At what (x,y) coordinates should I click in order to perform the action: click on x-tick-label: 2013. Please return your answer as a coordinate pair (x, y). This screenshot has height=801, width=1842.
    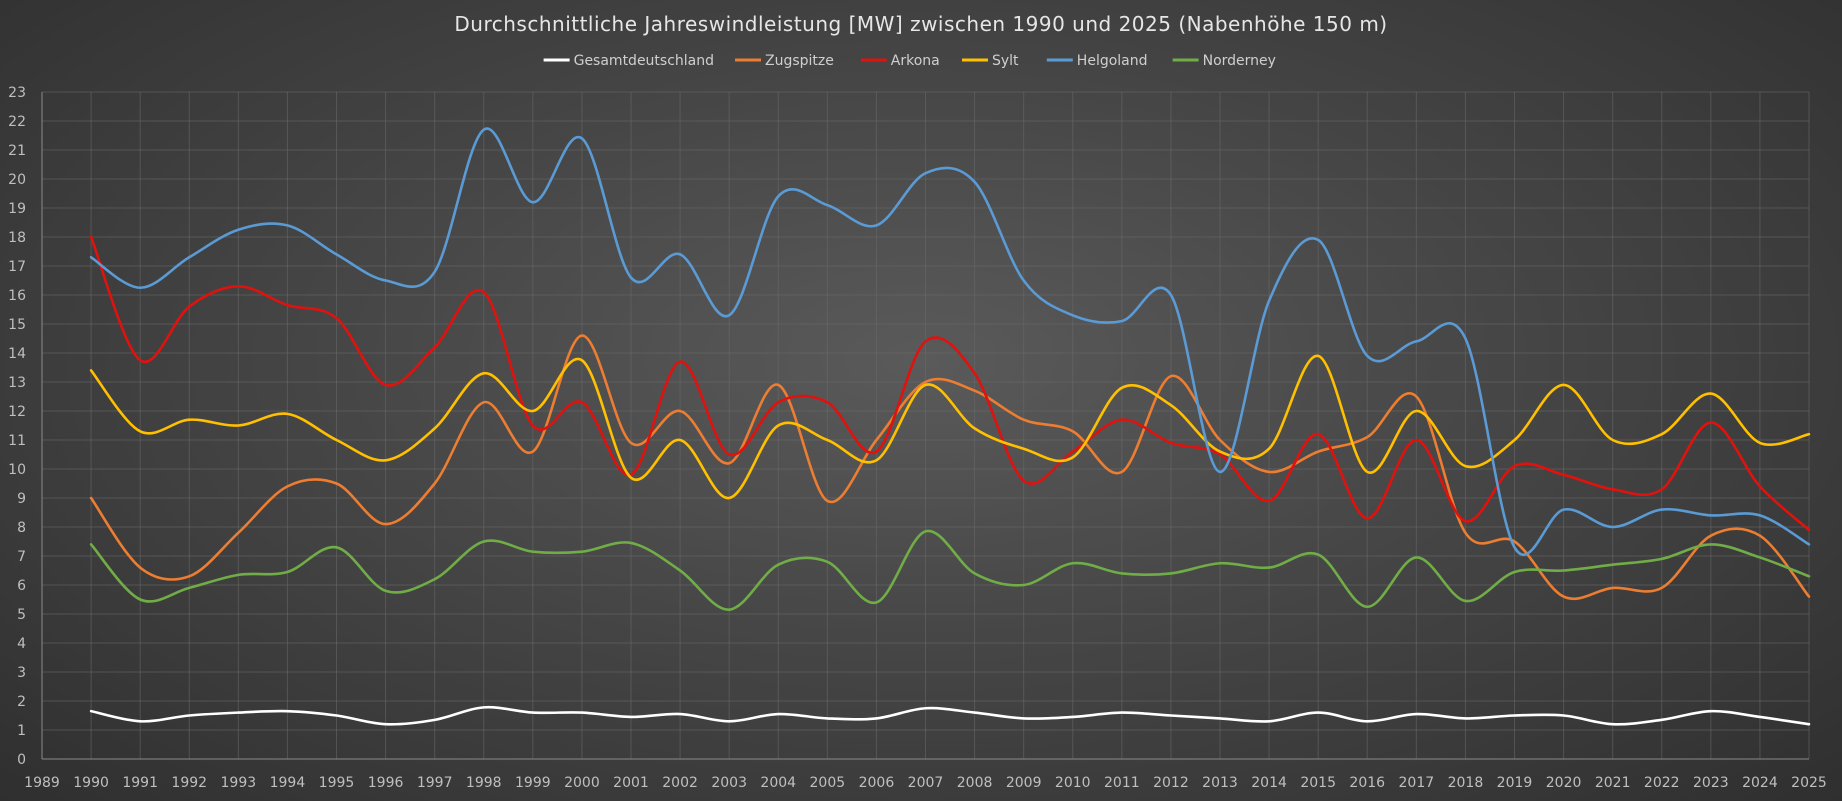
    Looking at the image, I should click on (1220, 783).